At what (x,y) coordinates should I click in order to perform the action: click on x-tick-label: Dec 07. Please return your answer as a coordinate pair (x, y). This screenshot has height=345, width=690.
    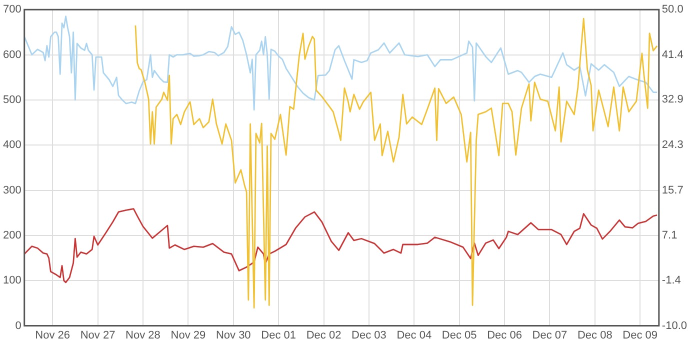
    Looking at the image, I should click on (550, 335).